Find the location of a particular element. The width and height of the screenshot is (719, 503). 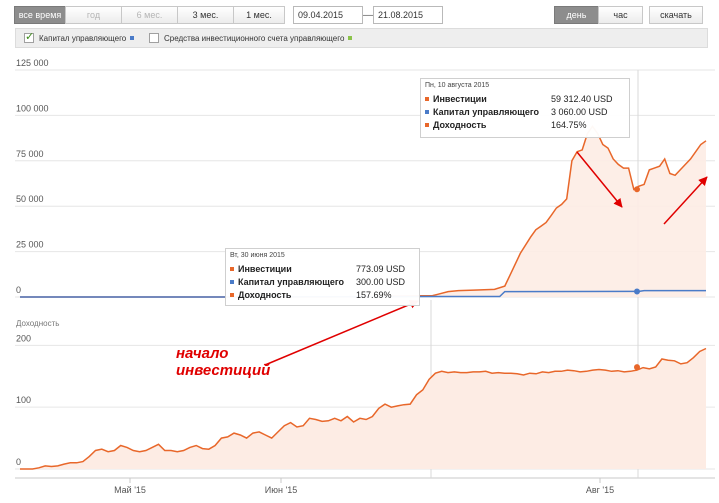

legend-item-capital: Капитал управляющего is located at coordinates (79, 36).